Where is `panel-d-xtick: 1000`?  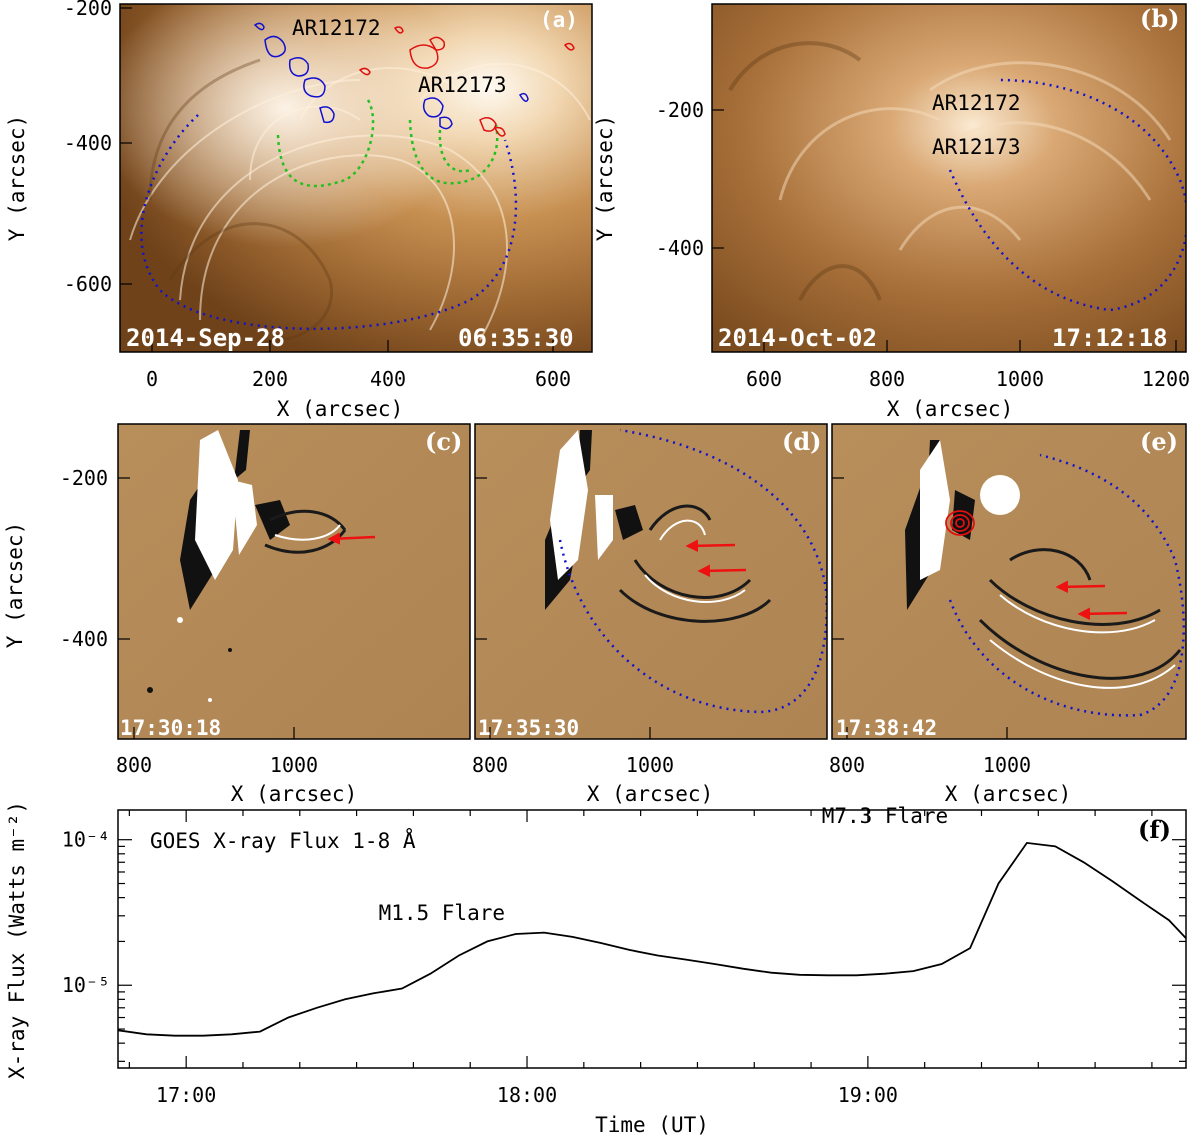
panel-d-xtick: 1000 is located at coordinates (650, 765).